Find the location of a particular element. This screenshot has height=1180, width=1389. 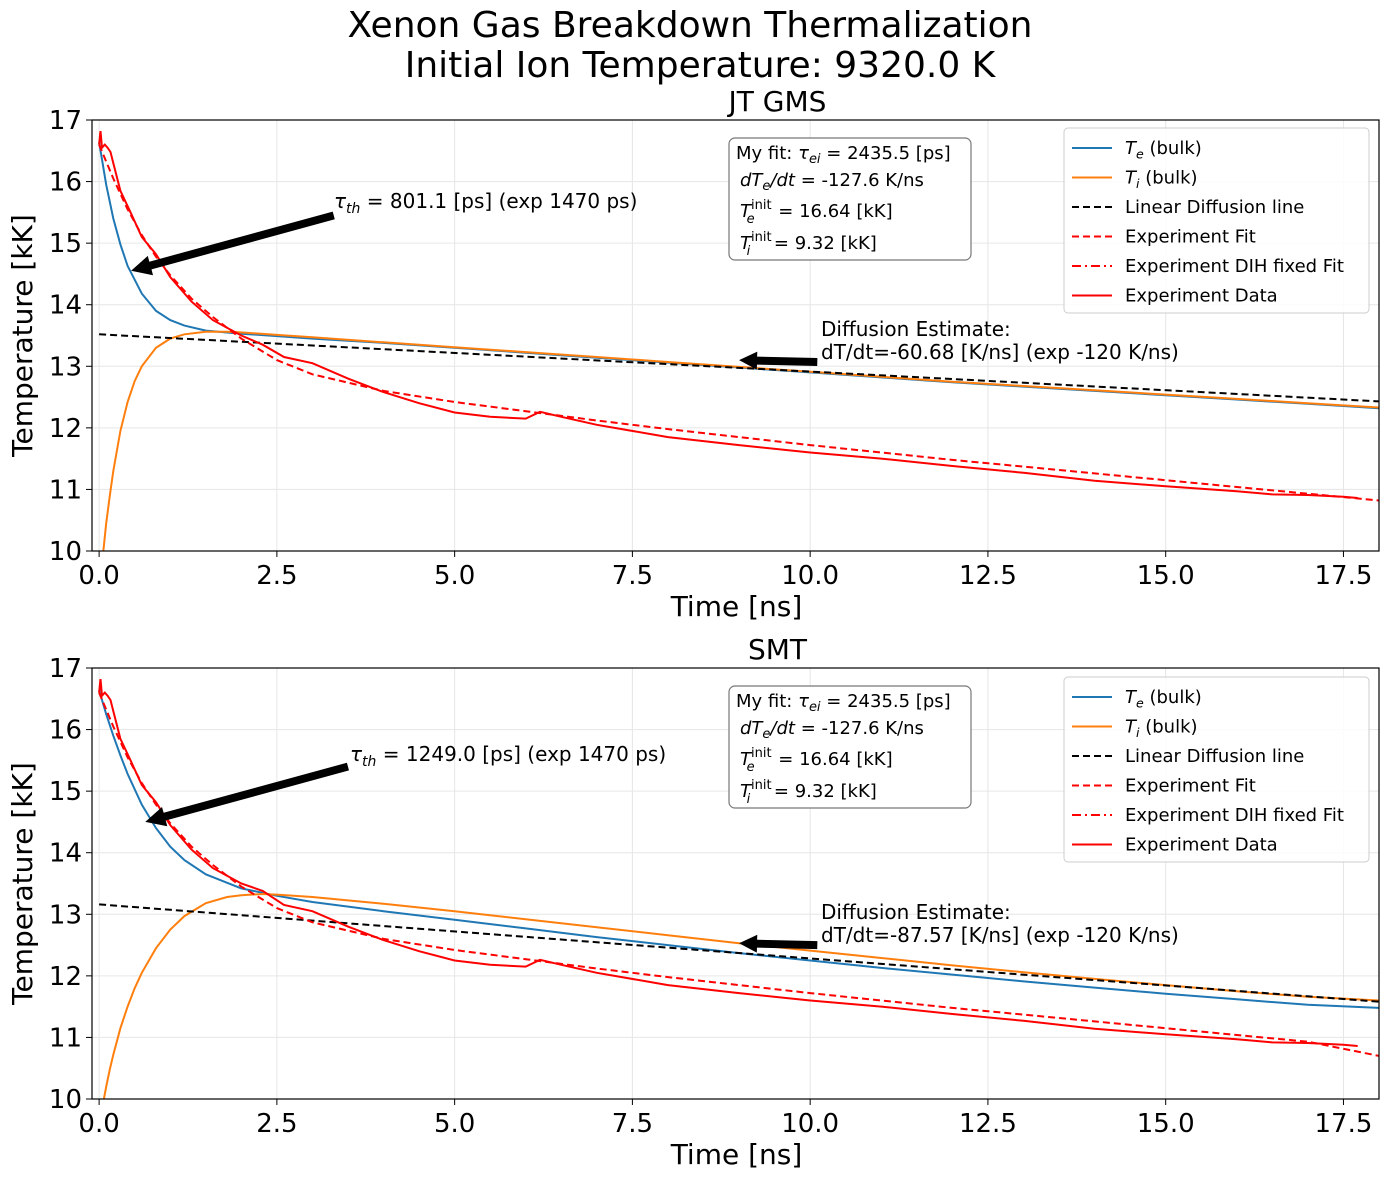

tau-th-annotation: τth = 801.1 [ps] (exp 1470 ps) is located at coordinates (485, 203).